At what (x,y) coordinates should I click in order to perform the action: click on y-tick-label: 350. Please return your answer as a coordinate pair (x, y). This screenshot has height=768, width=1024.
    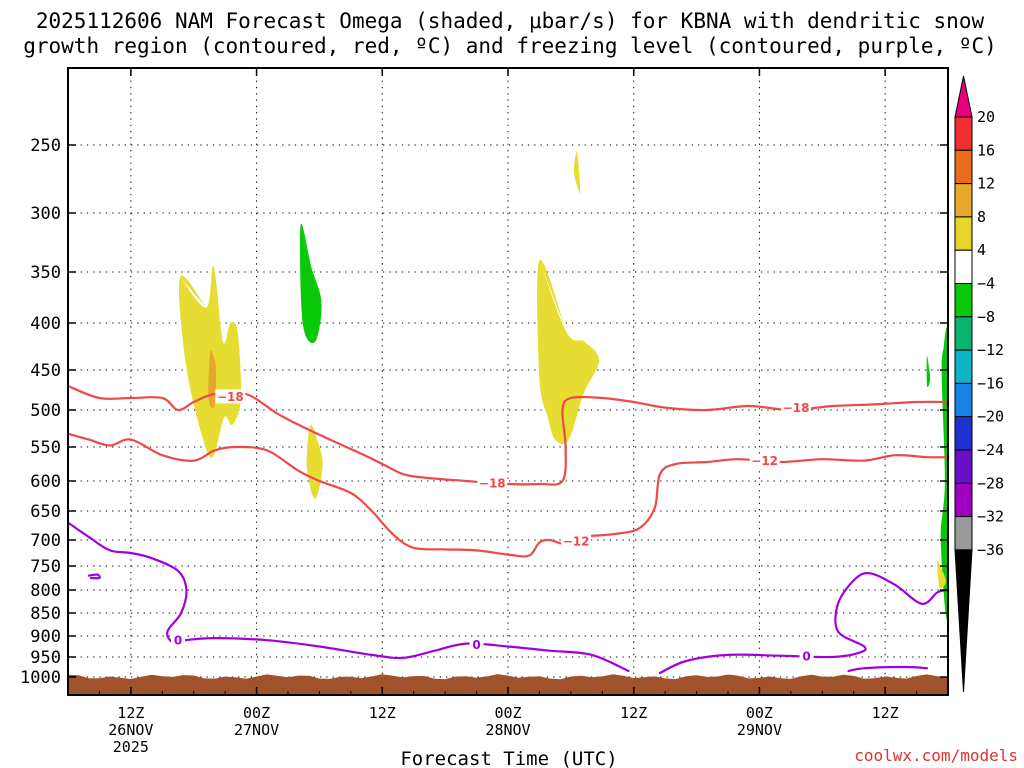
    Looking at the image, I should click on (45, 273).